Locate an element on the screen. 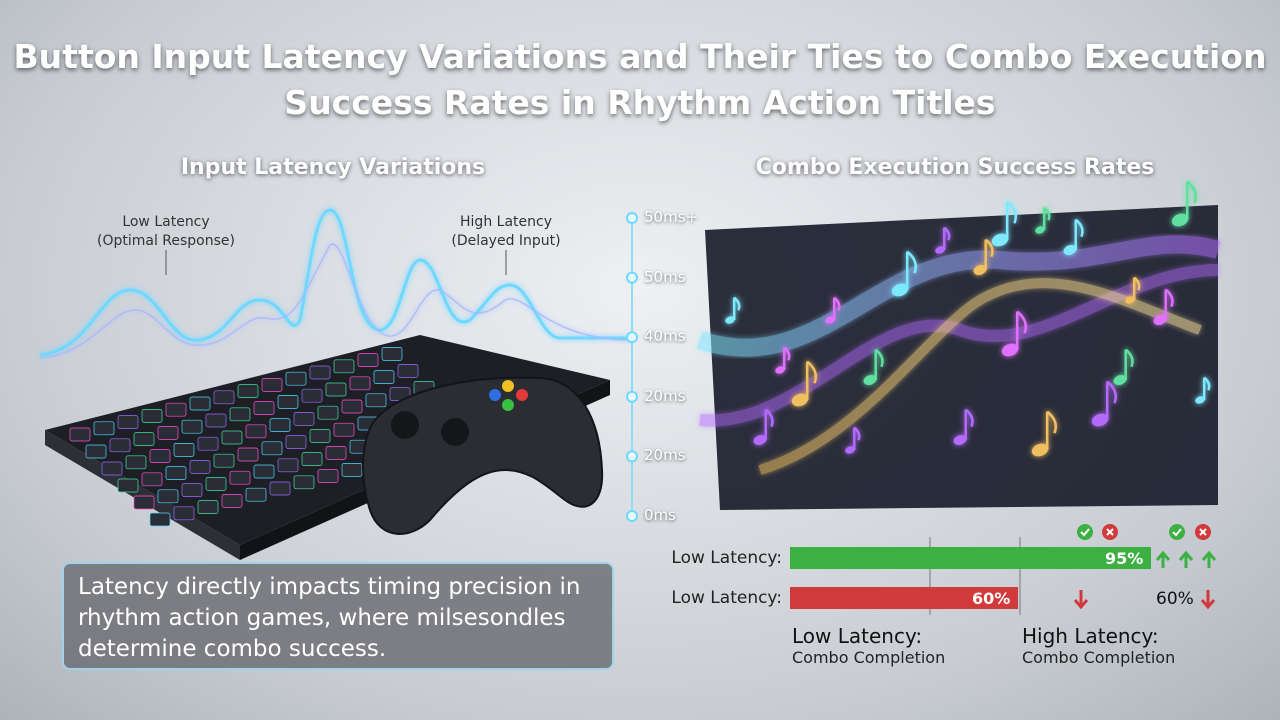 Image resolution: width=1280 pixels, height=720 pixels. footer-title: High Latency: is located at coordinates (1090, 636).